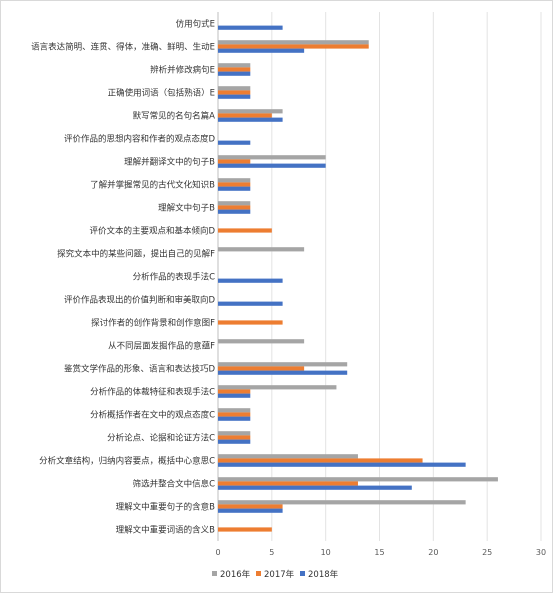 Image resolution: width=554 pixels, height=594 pixels. What do you see at coordinates (152, 392) in the screenshot?
I see `category-label: 分析作品的体裁特征和表现手法C` at bounding box center [152, 392].